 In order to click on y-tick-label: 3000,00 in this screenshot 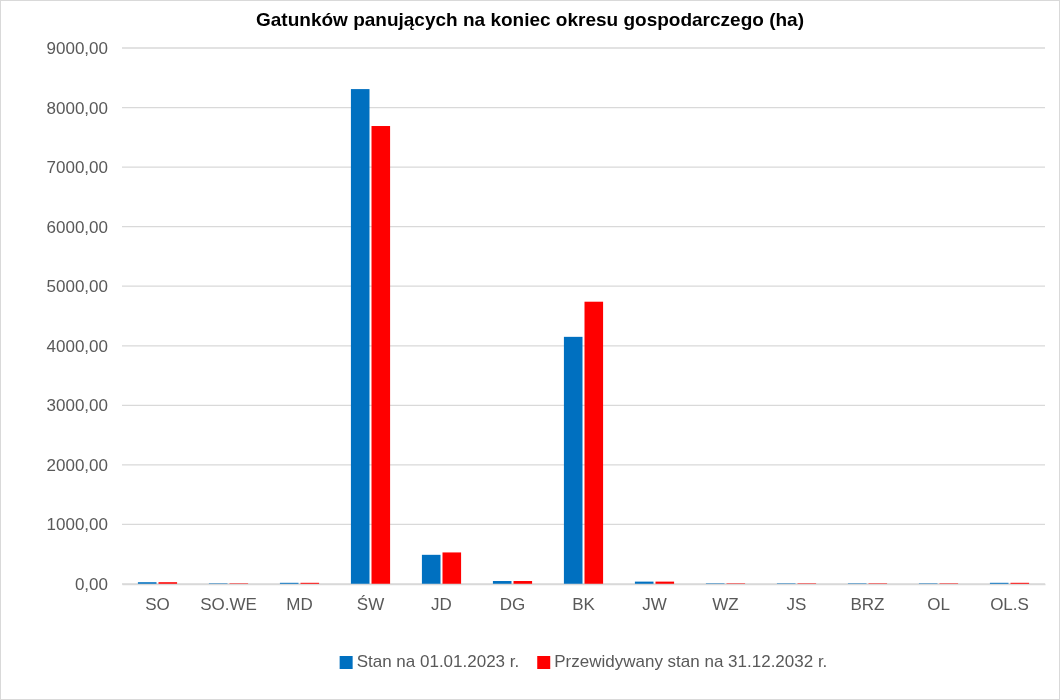, I will do `click(77, 406)`.